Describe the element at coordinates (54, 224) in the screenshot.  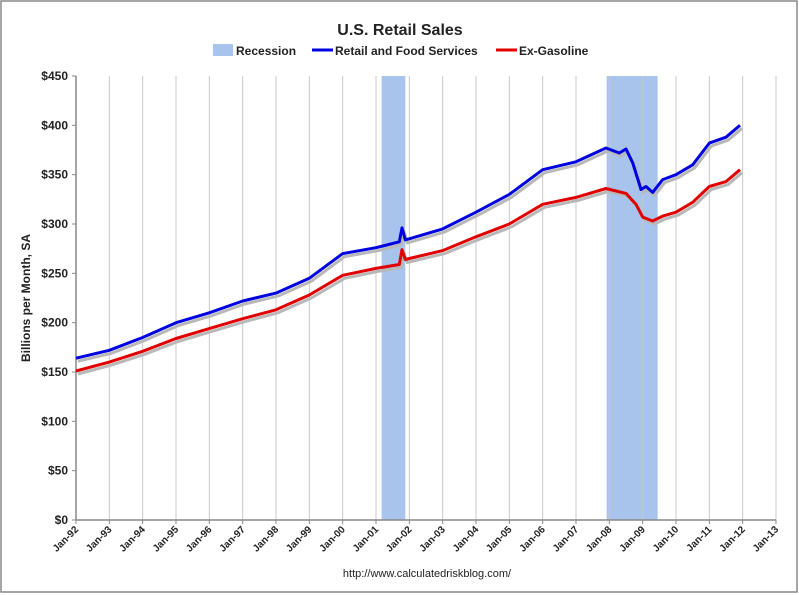
I see `y-tick-label: $300` at that location.